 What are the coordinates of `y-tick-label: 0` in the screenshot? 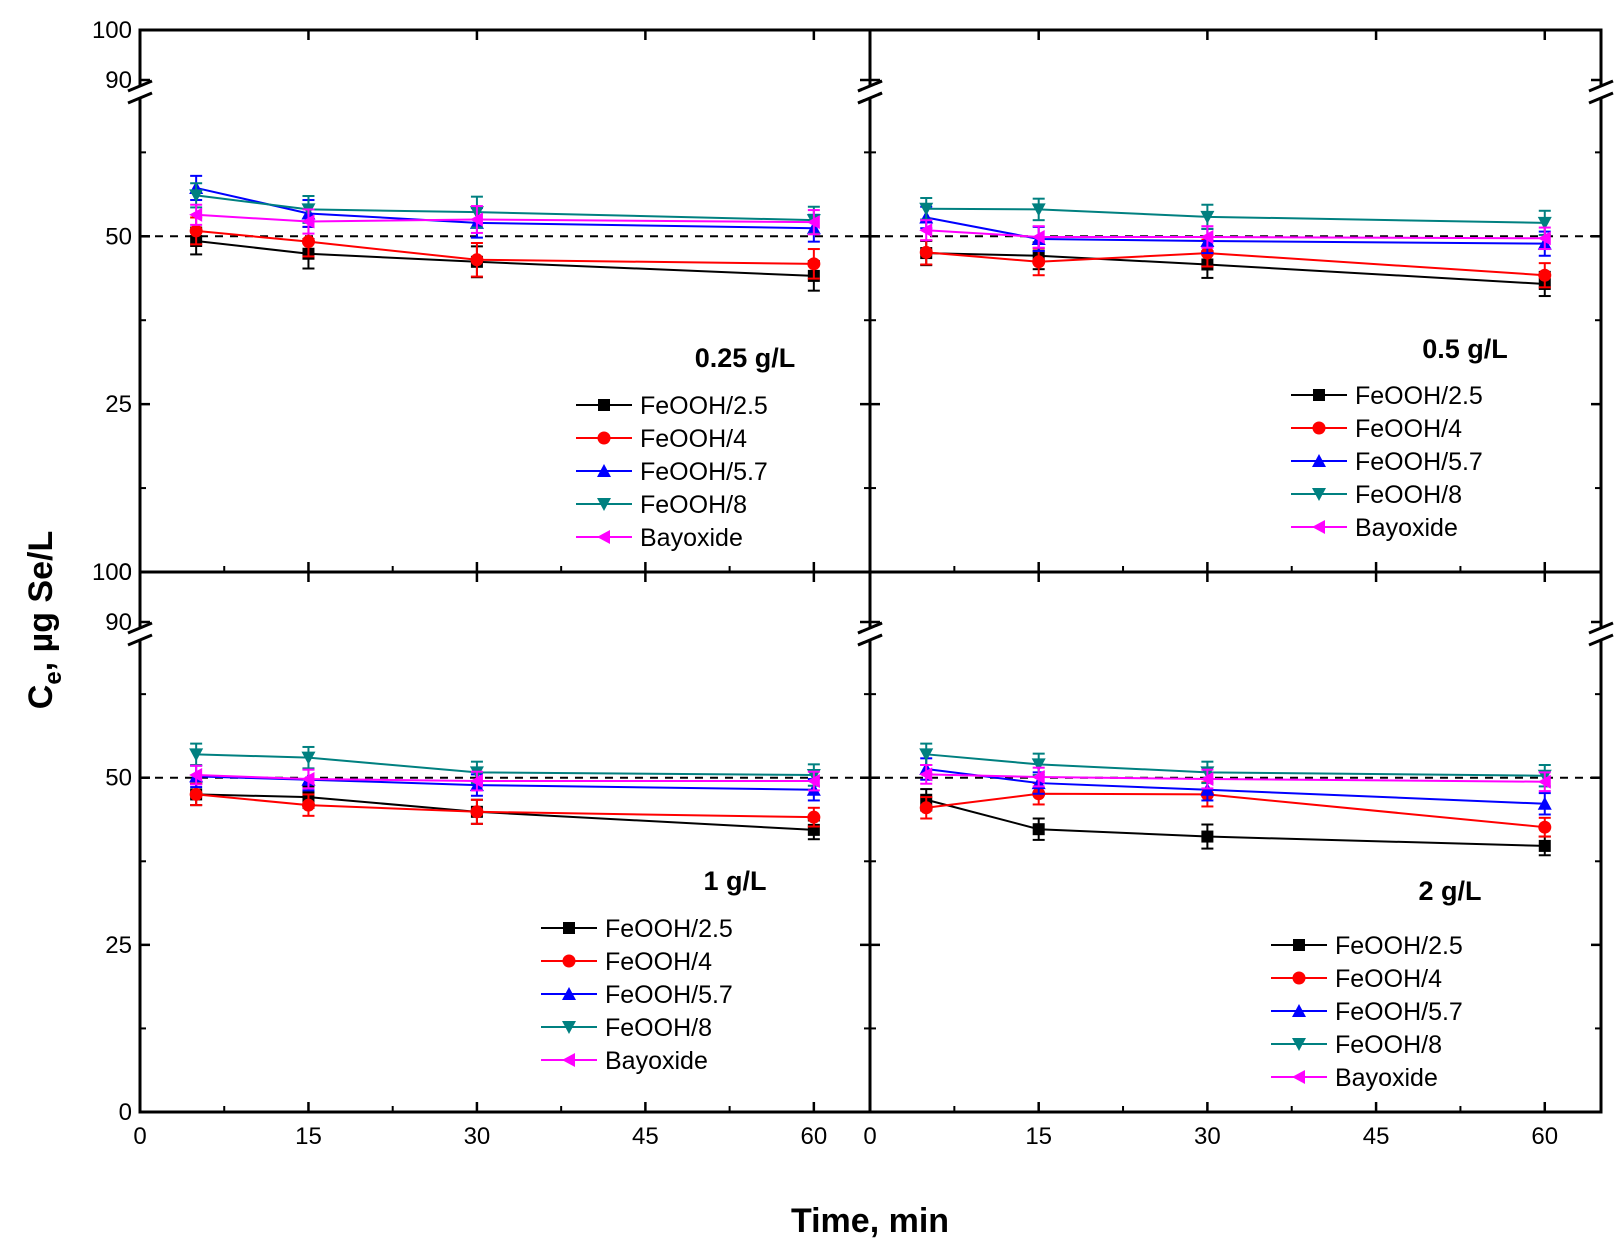 It's located at (125, 1112).